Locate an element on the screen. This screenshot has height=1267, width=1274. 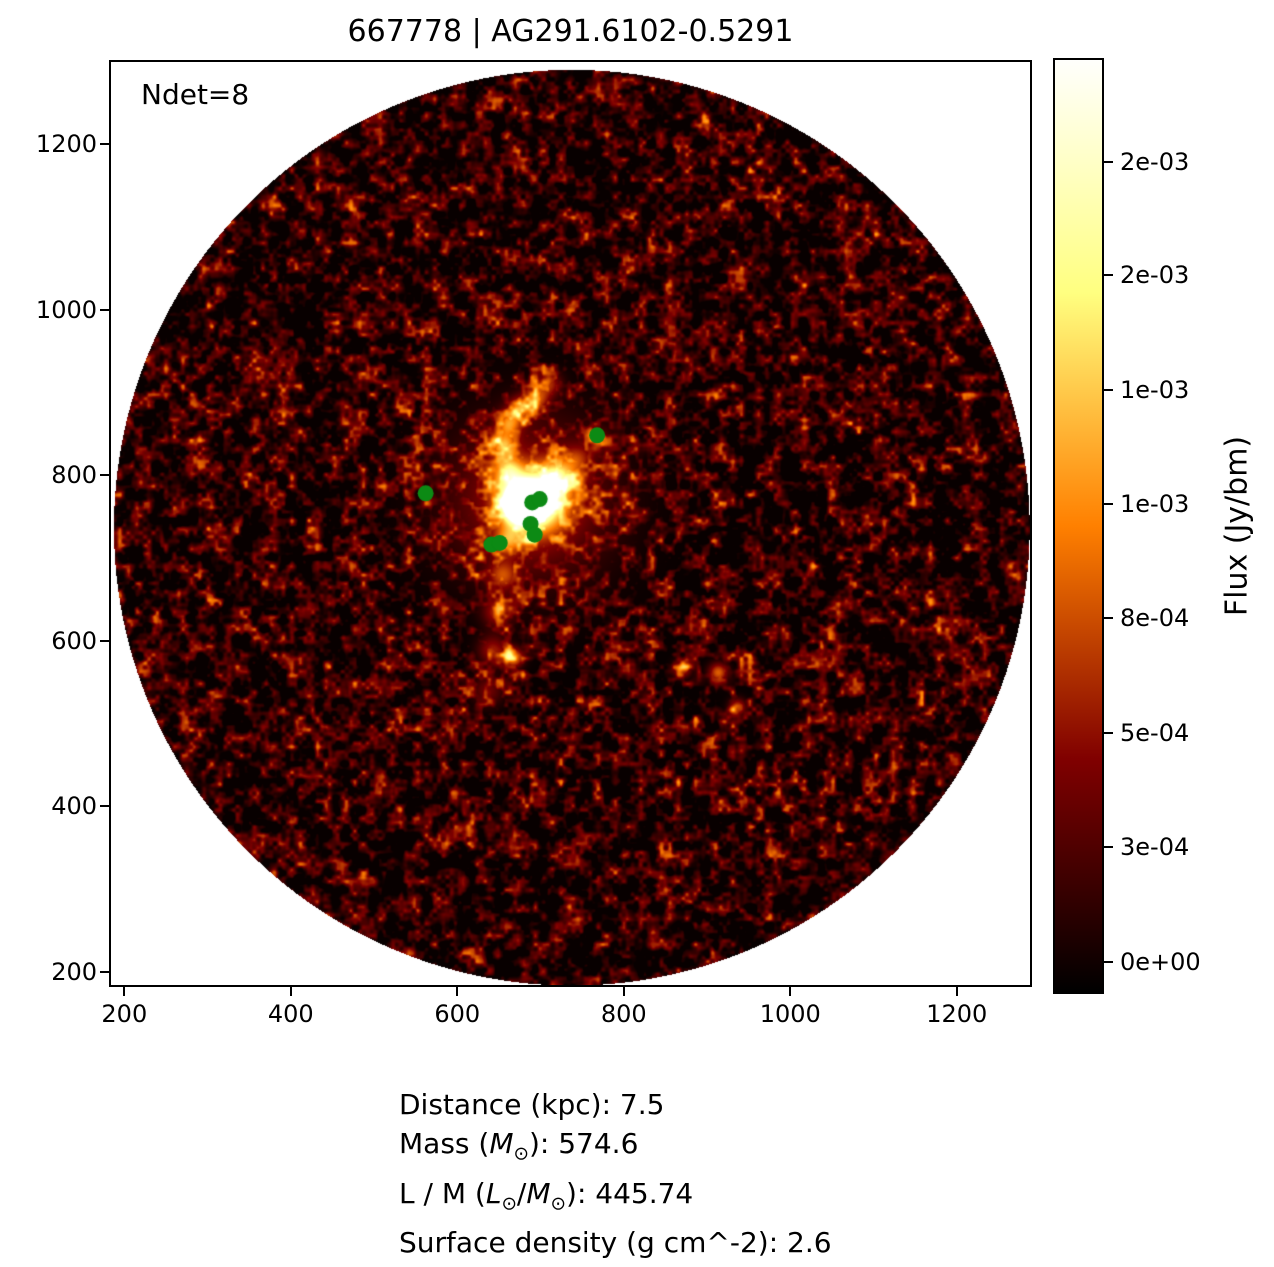
y-tick-label: 800 is located at coordinates (74, 475).